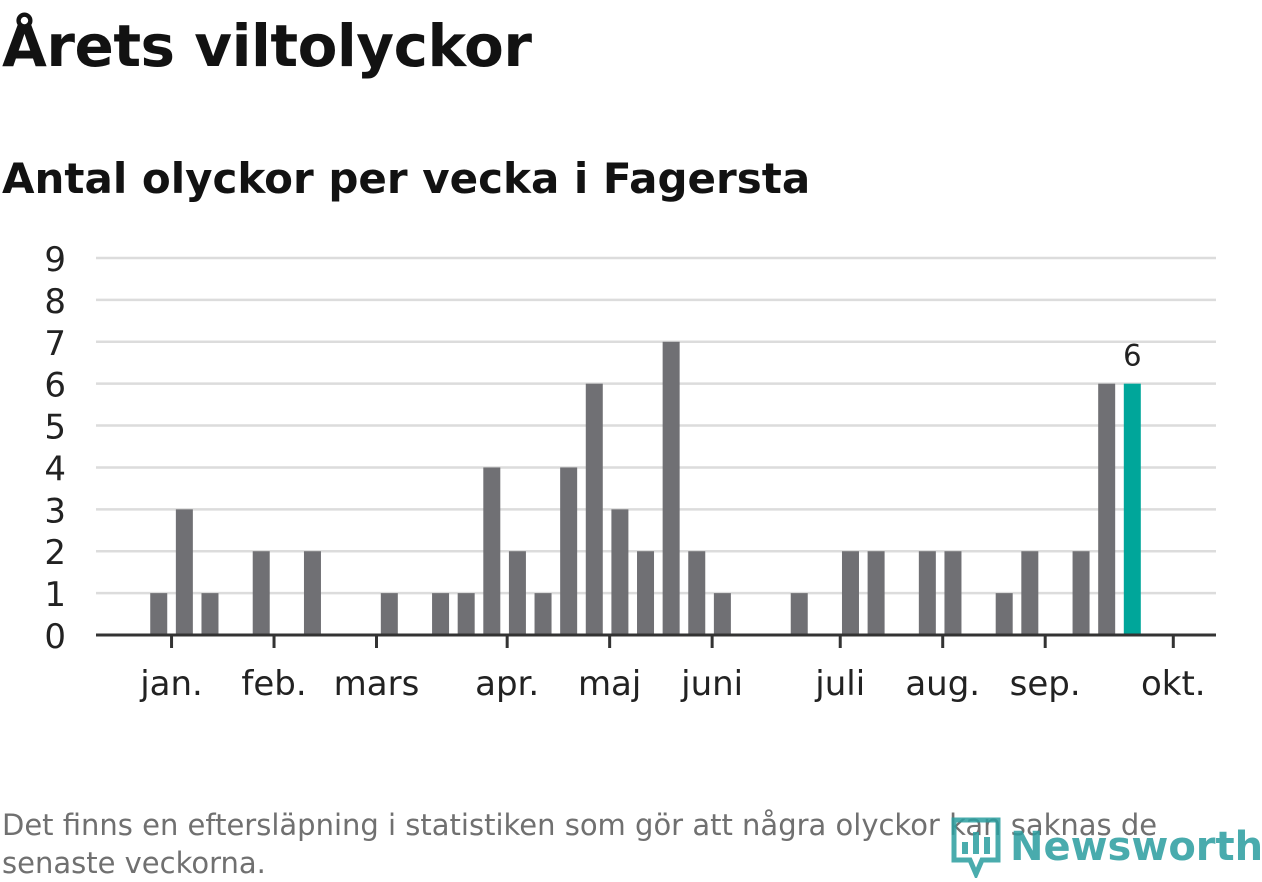 This screenshot has width=1262, height=882. Describe the element at coordinates (672, 684) in the screenshot. I see `x-axis-month-labels: jan. feb. mars apr. maj juni juli aug. sep. okt.` at that location.